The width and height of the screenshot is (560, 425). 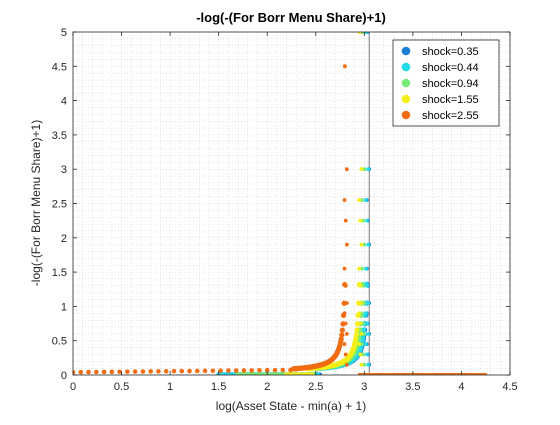 I want to click on y-tick-label: 0.5, so click(x=59, y=342).